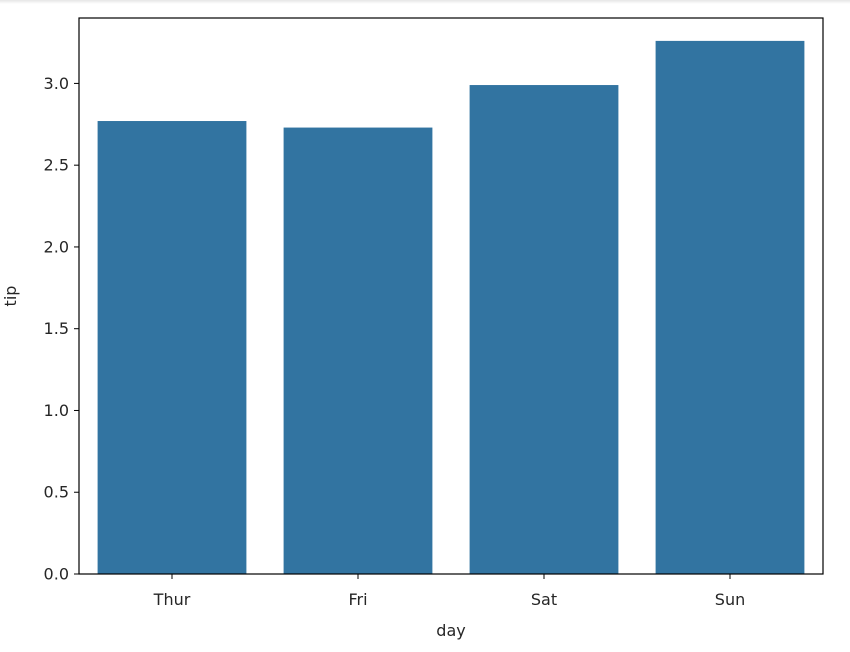 The width and height of the screenshot is (850, 652). Describe the element at coordinates (56, 246) in the screenshot. I see `y-tick-label: 2.0` at that location.